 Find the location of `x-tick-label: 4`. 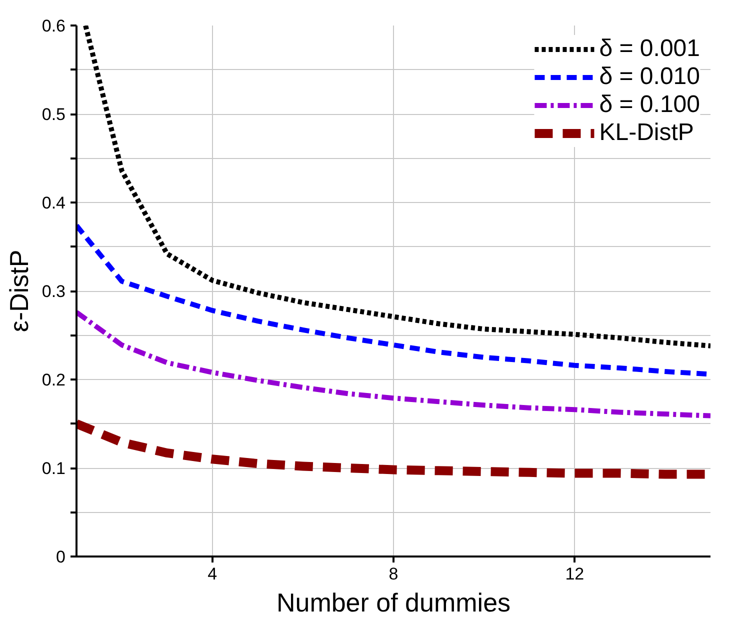

x-tick-label: 4 is located at coordinates (213, 574).